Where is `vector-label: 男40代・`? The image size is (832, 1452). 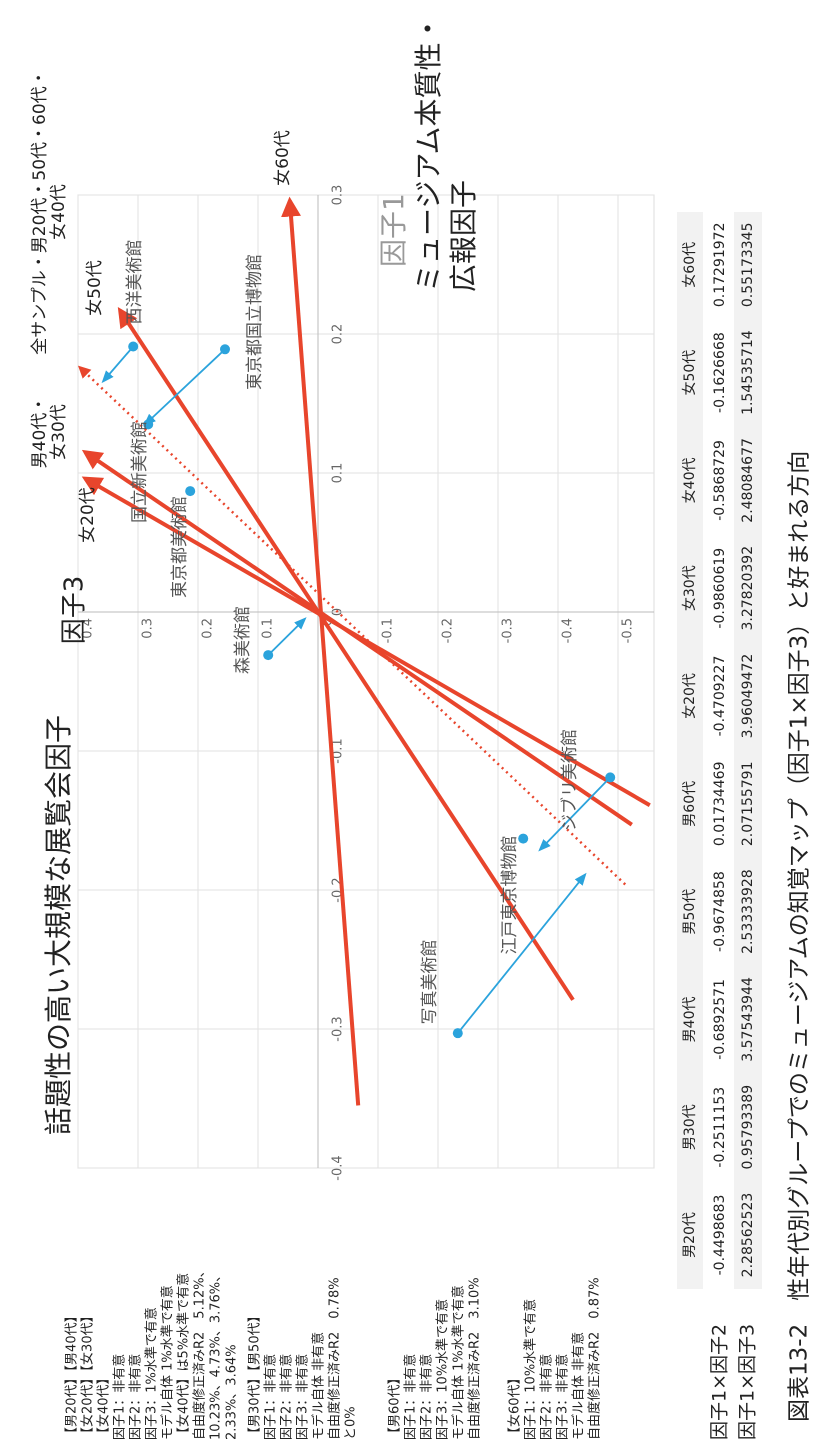
vector-label: 男40代・ is located at coordinates (40, 432).